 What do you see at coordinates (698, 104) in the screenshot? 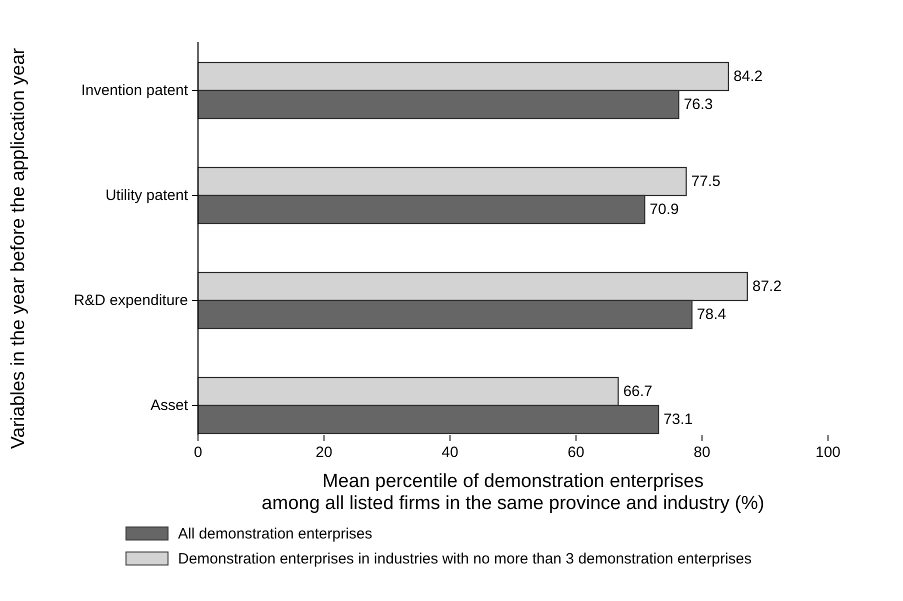
I see `data-label: 76.3` at bounding box center [698, 104].